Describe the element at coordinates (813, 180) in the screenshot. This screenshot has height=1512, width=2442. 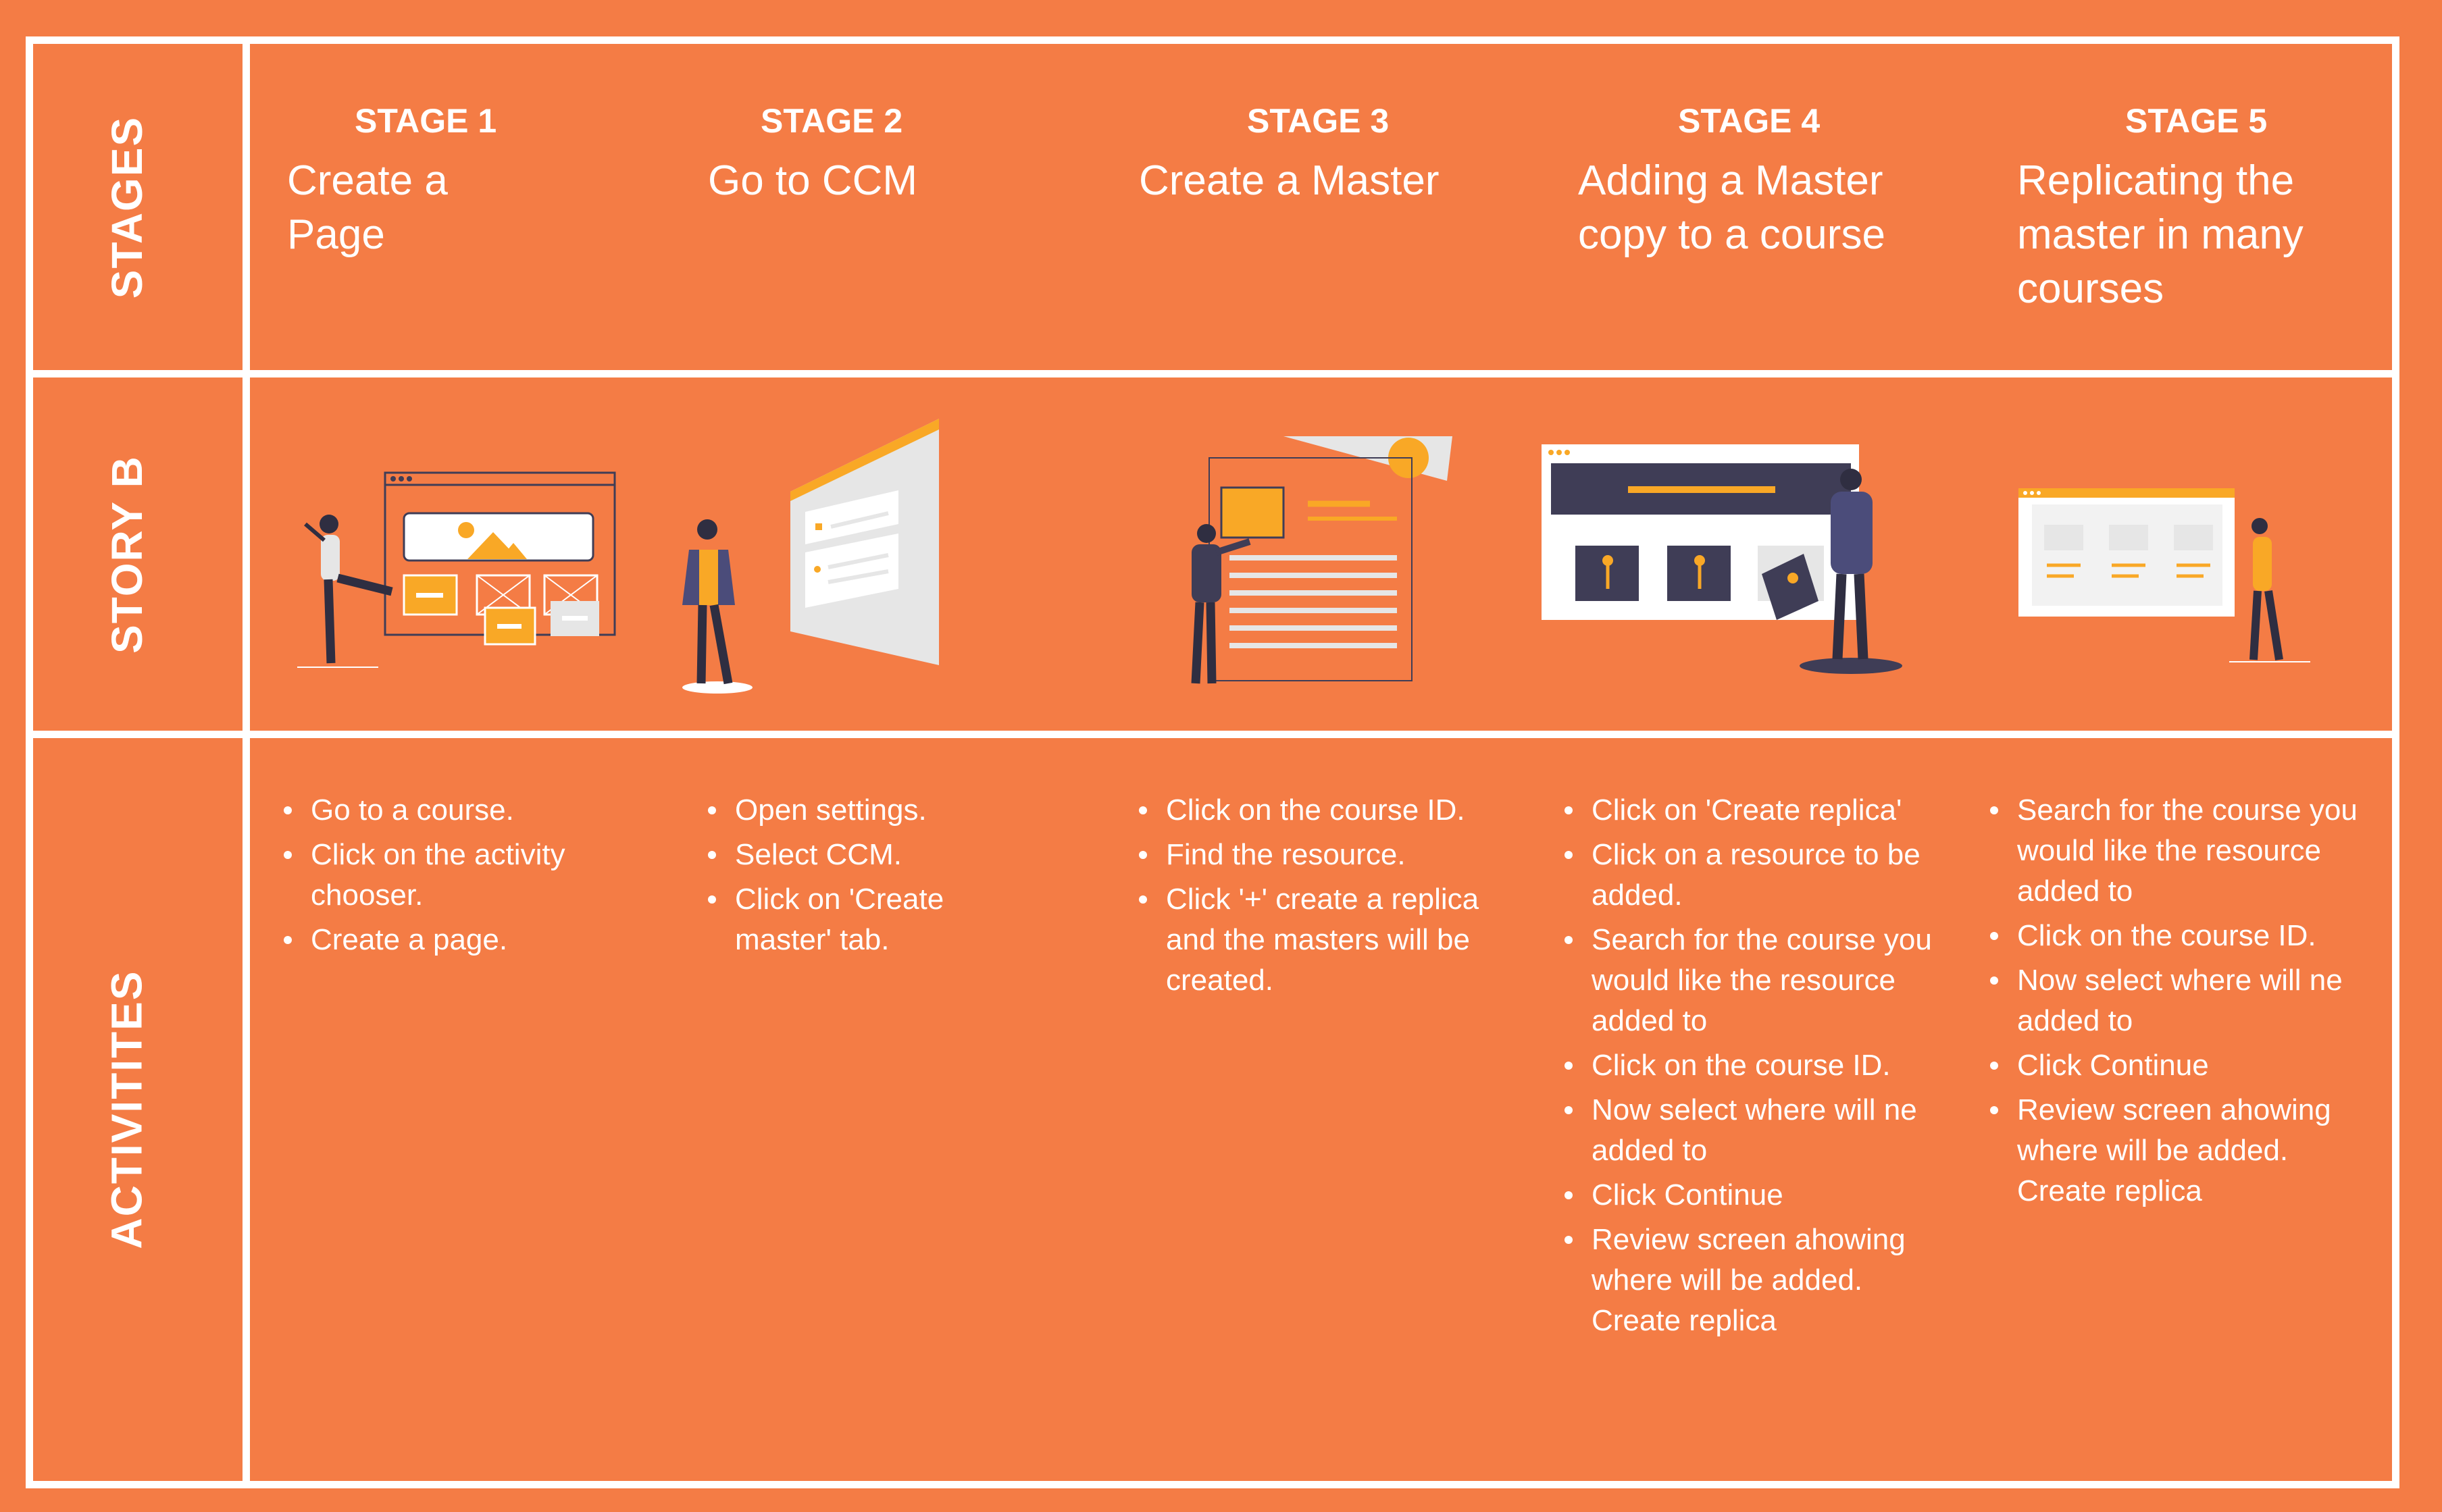
I see `stage-2-title: Go to CCM` at that location.